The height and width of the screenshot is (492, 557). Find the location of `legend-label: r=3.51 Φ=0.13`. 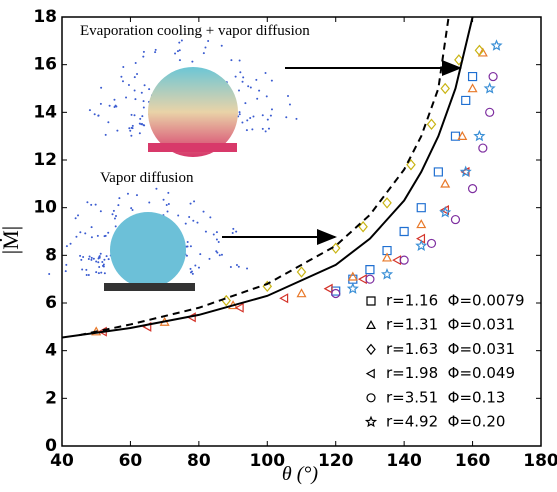

legend-label: r=3.51 Φ=0.13 is located at coordinates (445, 397).